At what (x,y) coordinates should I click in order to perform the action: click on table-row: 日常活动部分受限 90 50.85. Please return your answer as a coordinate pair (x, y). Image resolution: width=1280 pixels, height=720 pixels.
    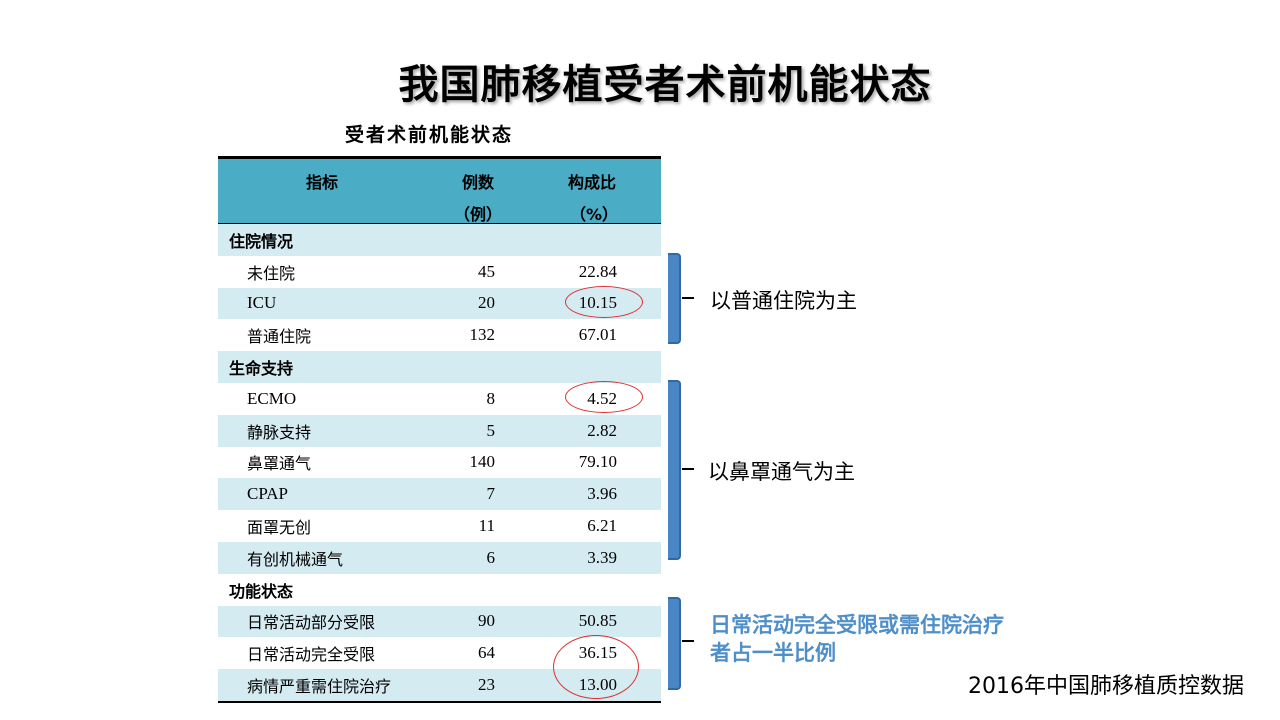
    Looking at the image, I should click on (439, 621).